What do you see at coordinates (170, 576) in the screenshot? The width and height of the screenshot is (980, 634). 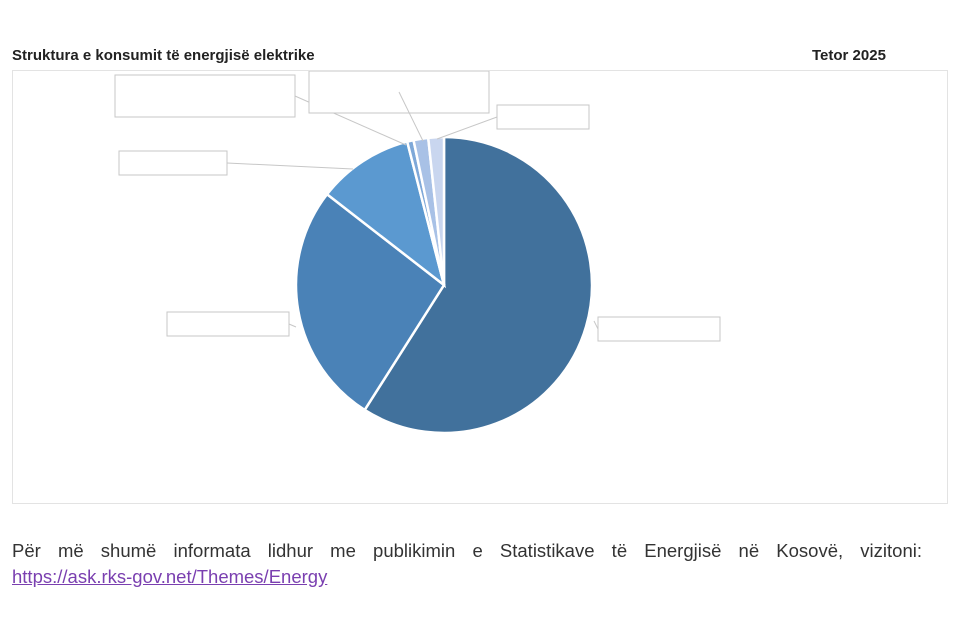 I see `energy-link: https://ask.rks-gov.net/Themes/Energy` at bounding box center [170, 576].